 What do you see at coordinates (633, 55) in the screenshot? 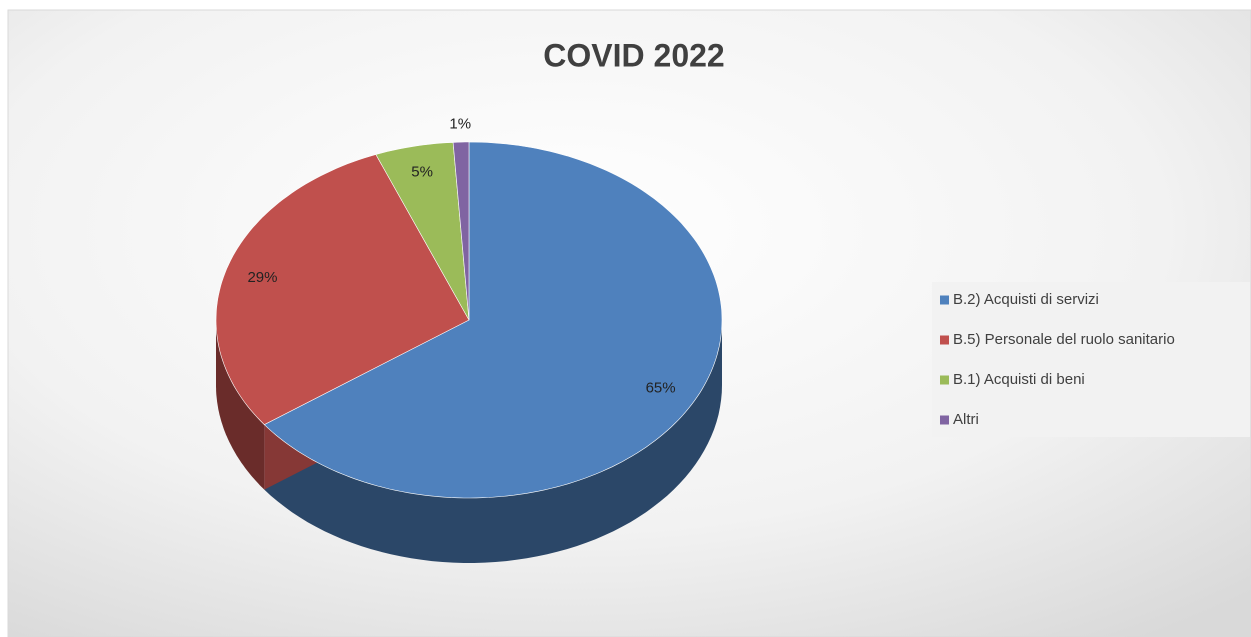
I see `chart-title: COVID 2022` at bounding box center [633, 55].